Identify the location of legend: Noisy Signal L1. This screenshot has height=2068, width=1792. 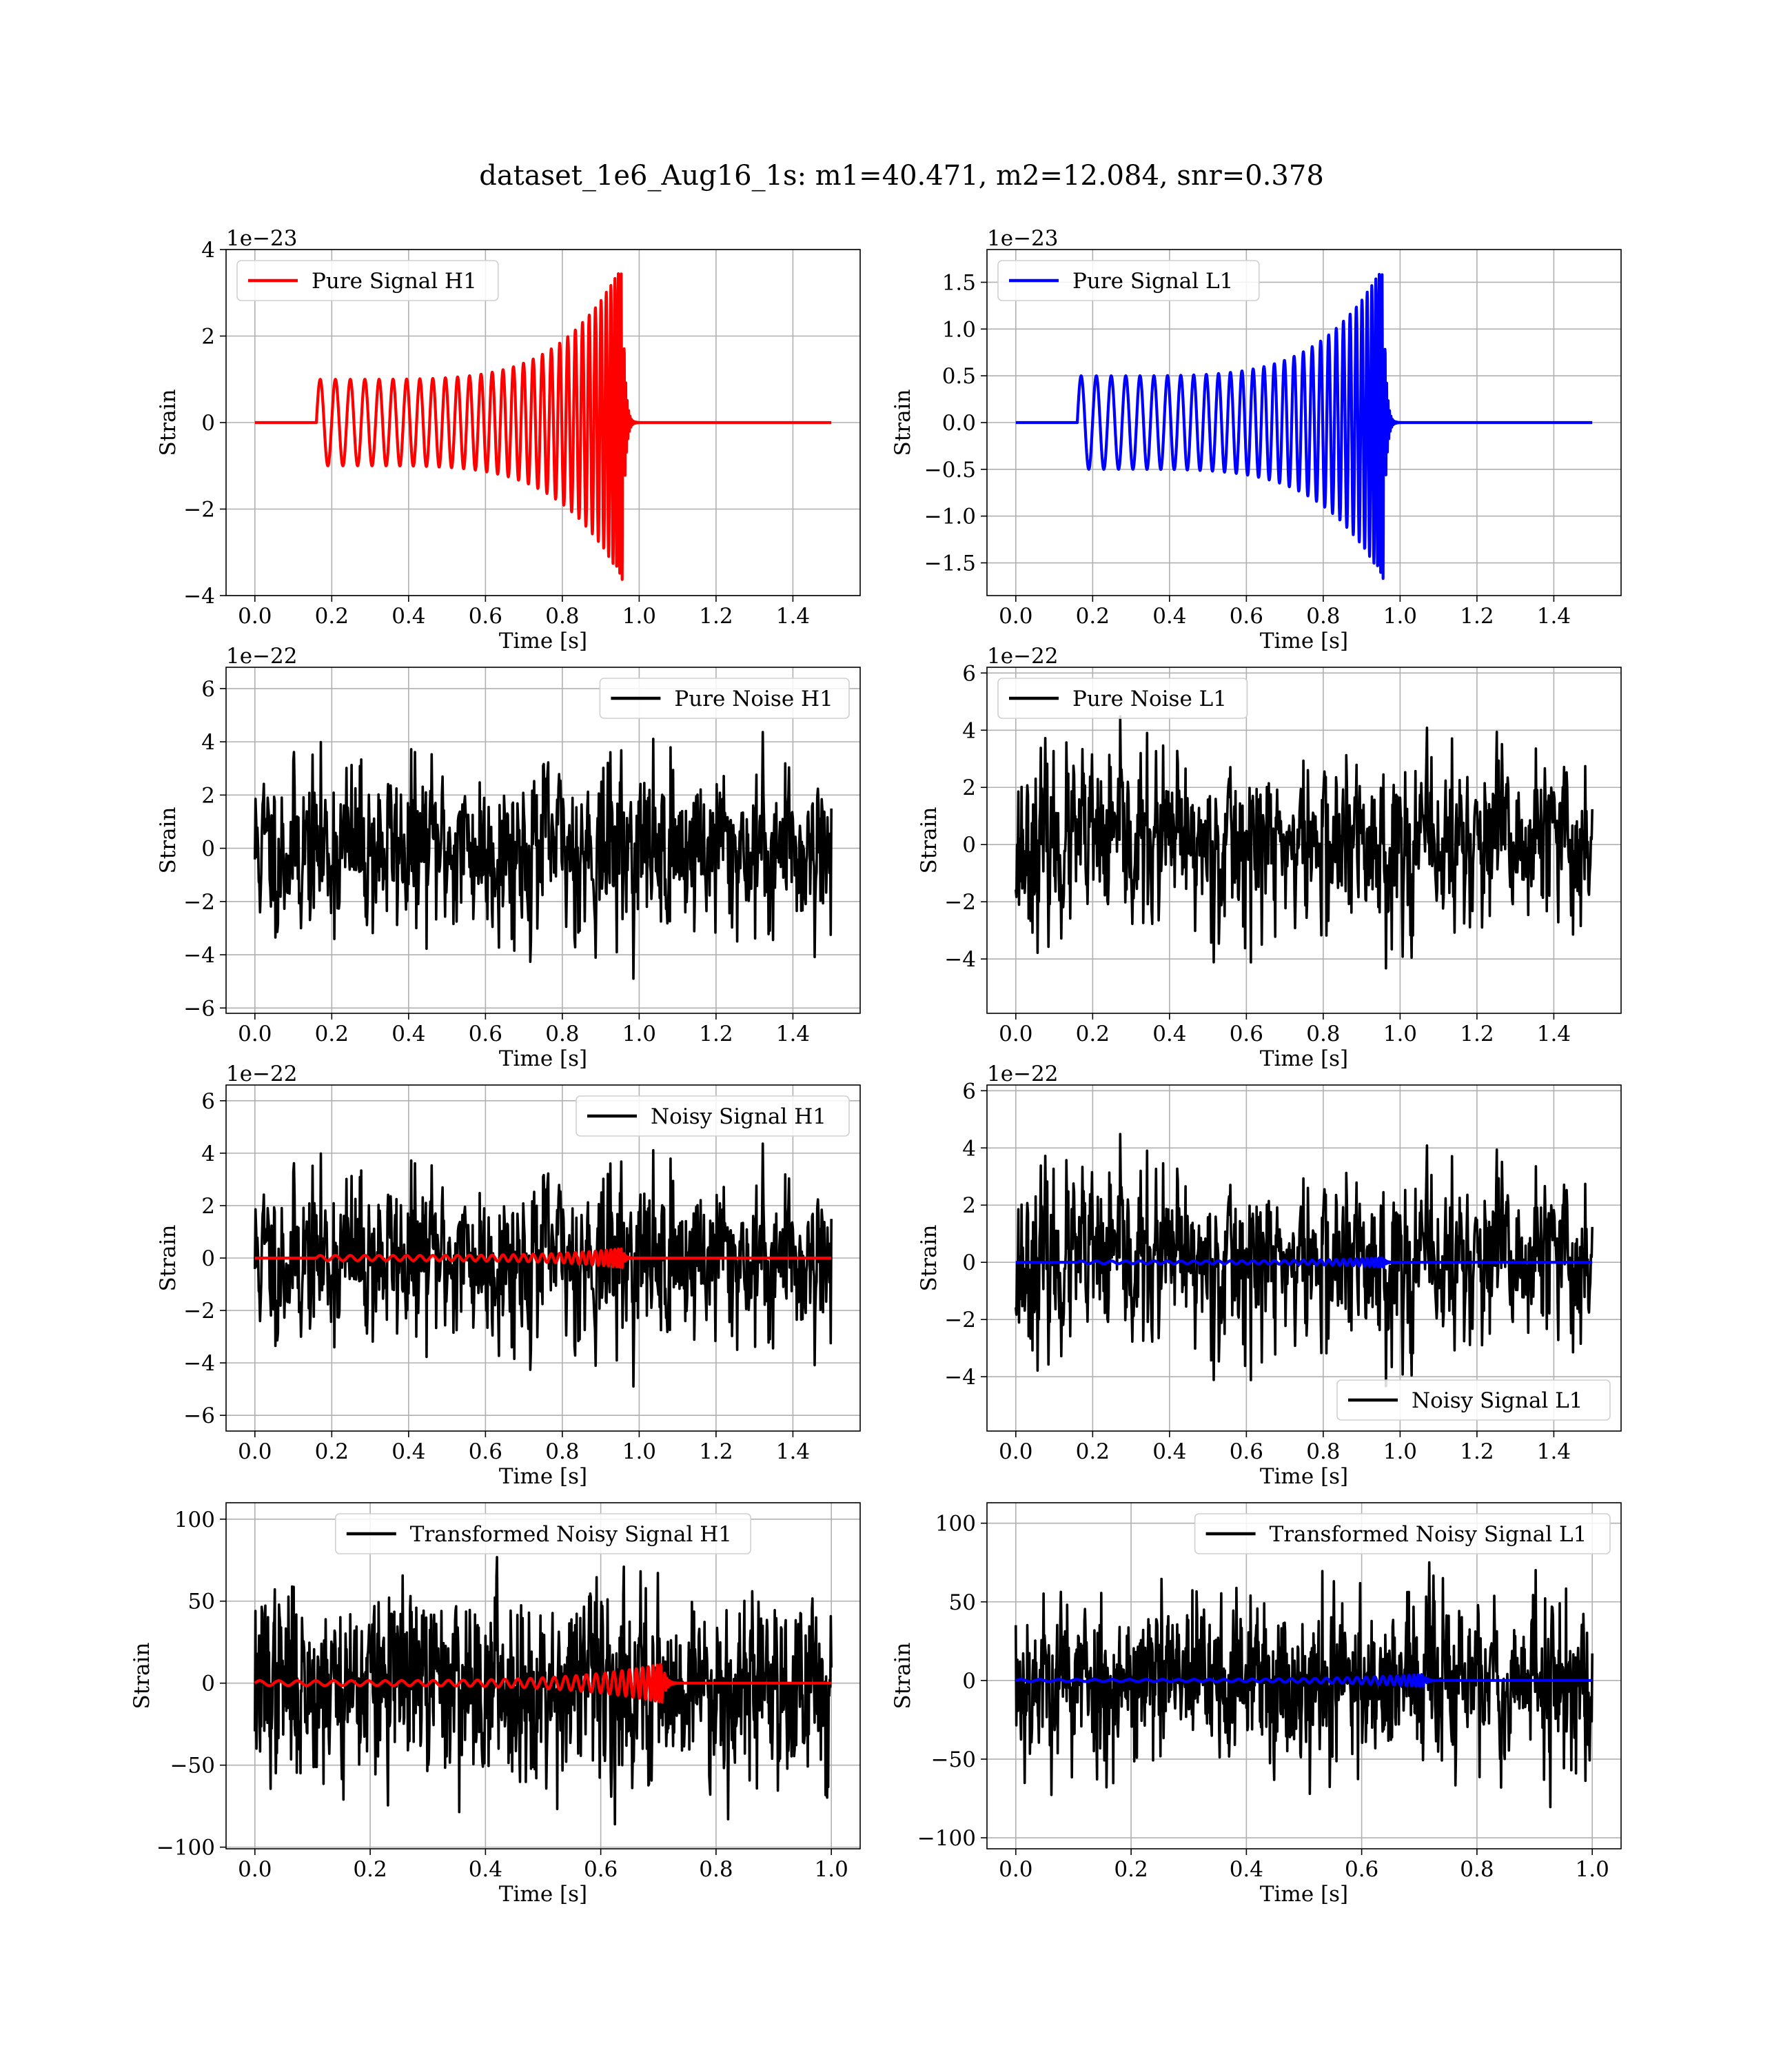
(1473, 1400).